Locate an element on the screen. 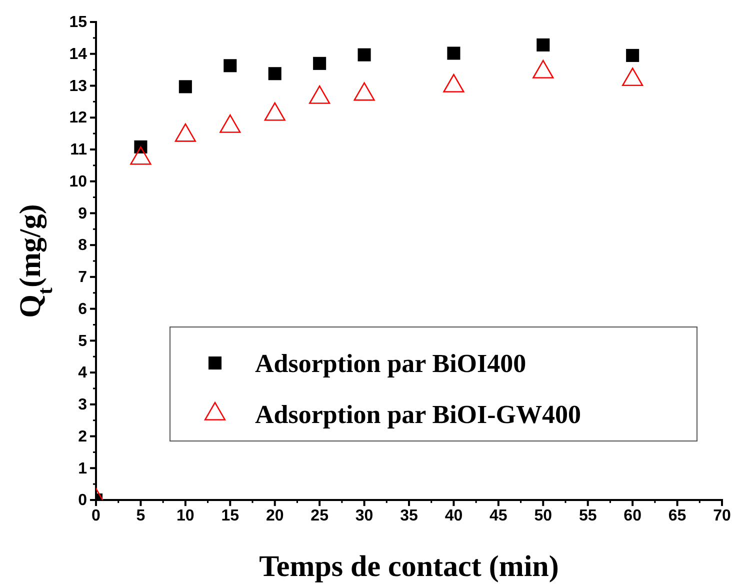 Image resolution: width=736 pixels, height=584 pixels. x-tick-label: 15 is located at coordinates (230, 515).